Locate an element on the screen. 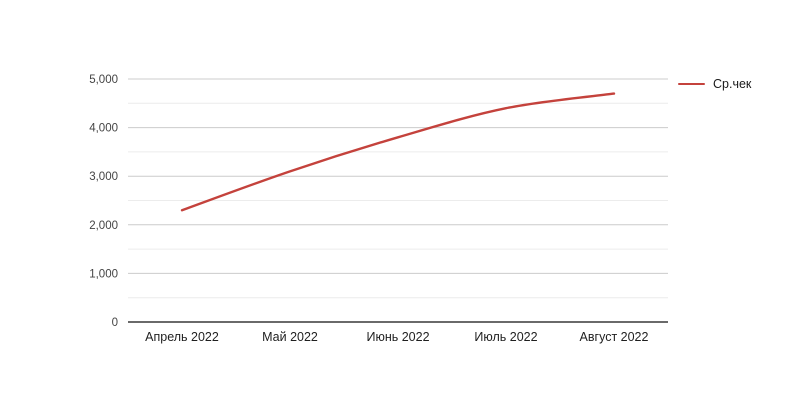 The width and height of the screenshot is (800, 400). x-tick-label: Апрель 2022 is located at coordinates (182, 337).